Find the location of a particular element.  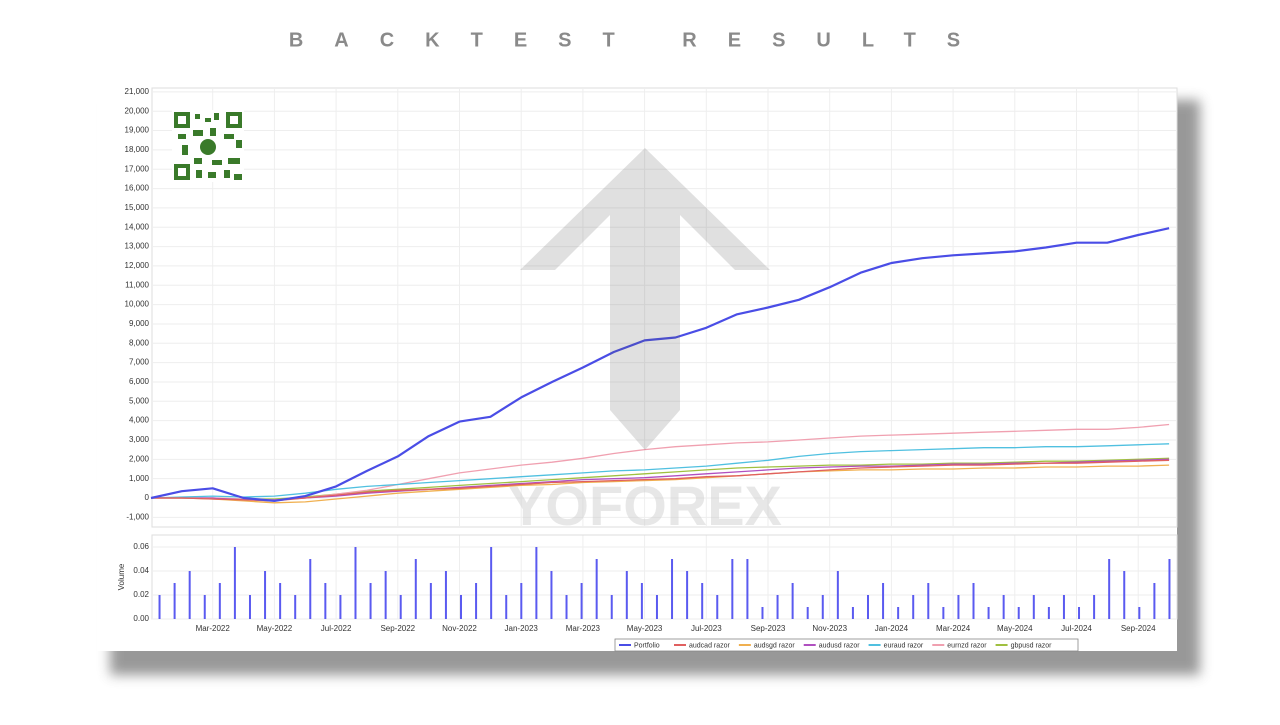

y-tick-label: 2,000 is located at coordinates (139, 458).